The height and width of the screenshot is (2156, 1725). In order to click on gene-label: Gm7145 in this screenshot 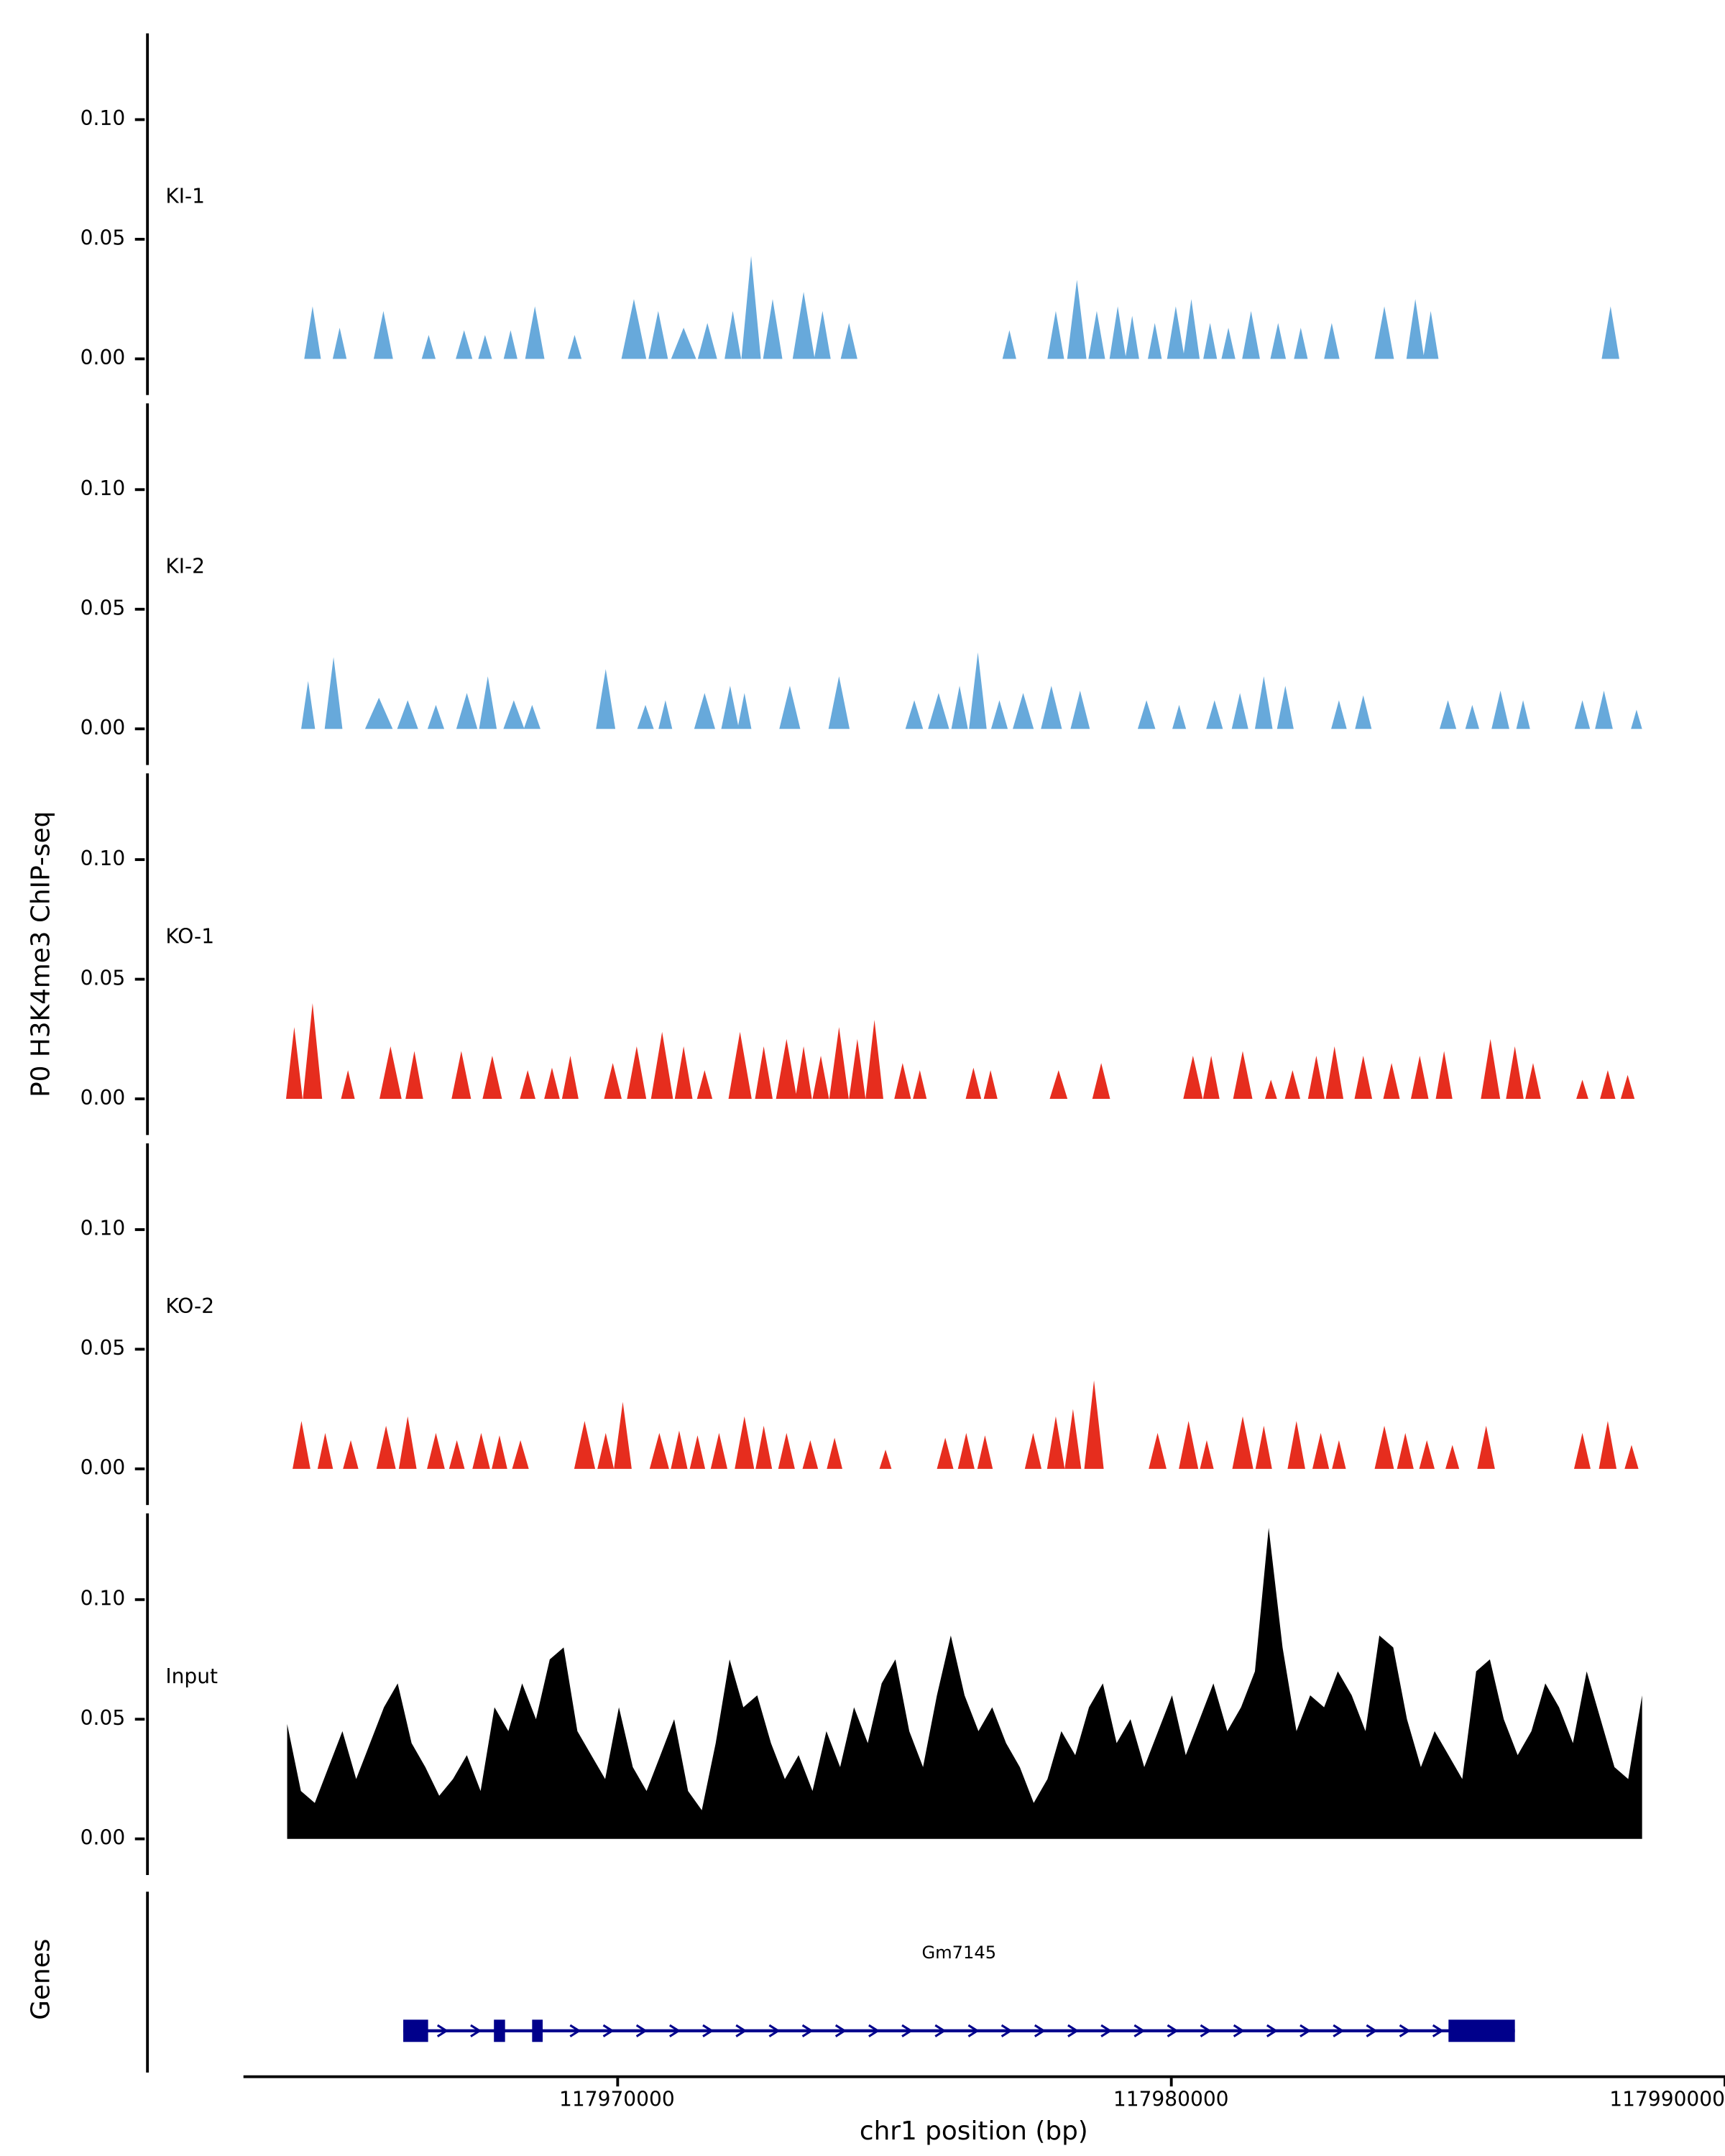, I will do `click(958, 1953)`.